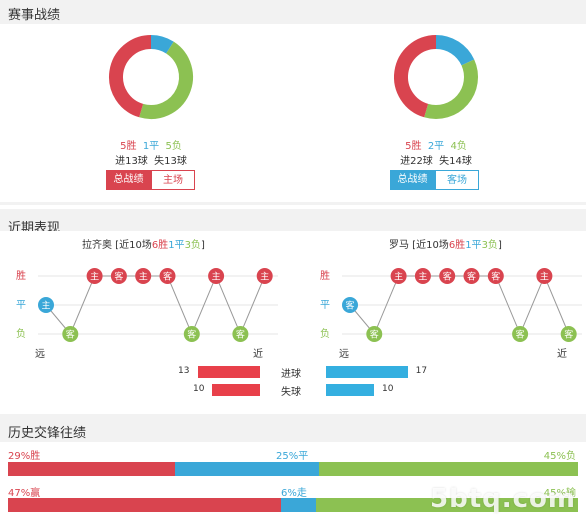 Image resolution: width=586 pixels, height=516 pixels. What do you see at coordinates (21, 305) in the screenshot?
I see `left-axis-draw: 平` at bounding box center [21, 305].